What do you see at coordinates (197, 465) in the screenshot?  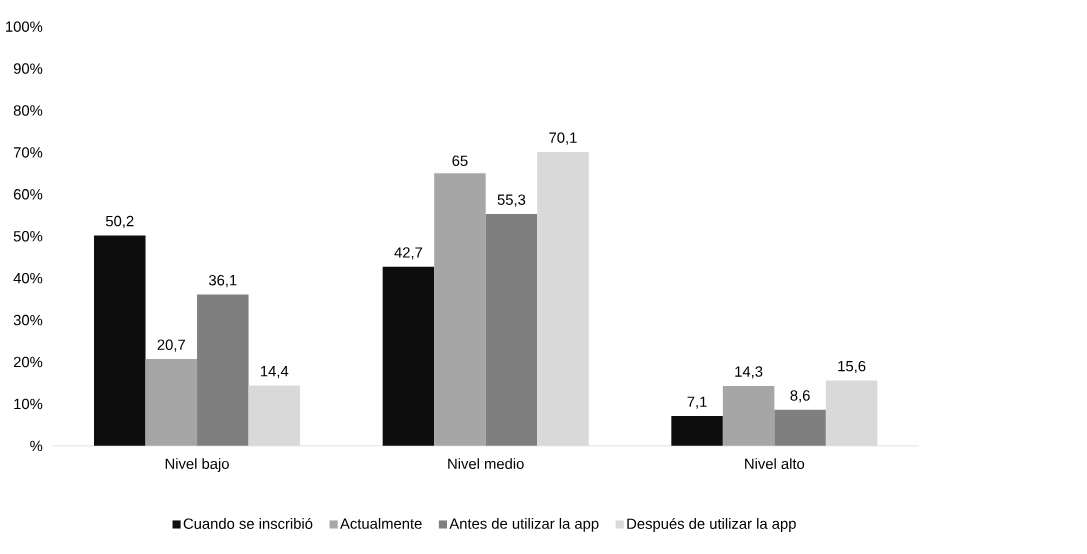 I see `x-tick-label: Nivel bajo` at bounding box center [197, 465].